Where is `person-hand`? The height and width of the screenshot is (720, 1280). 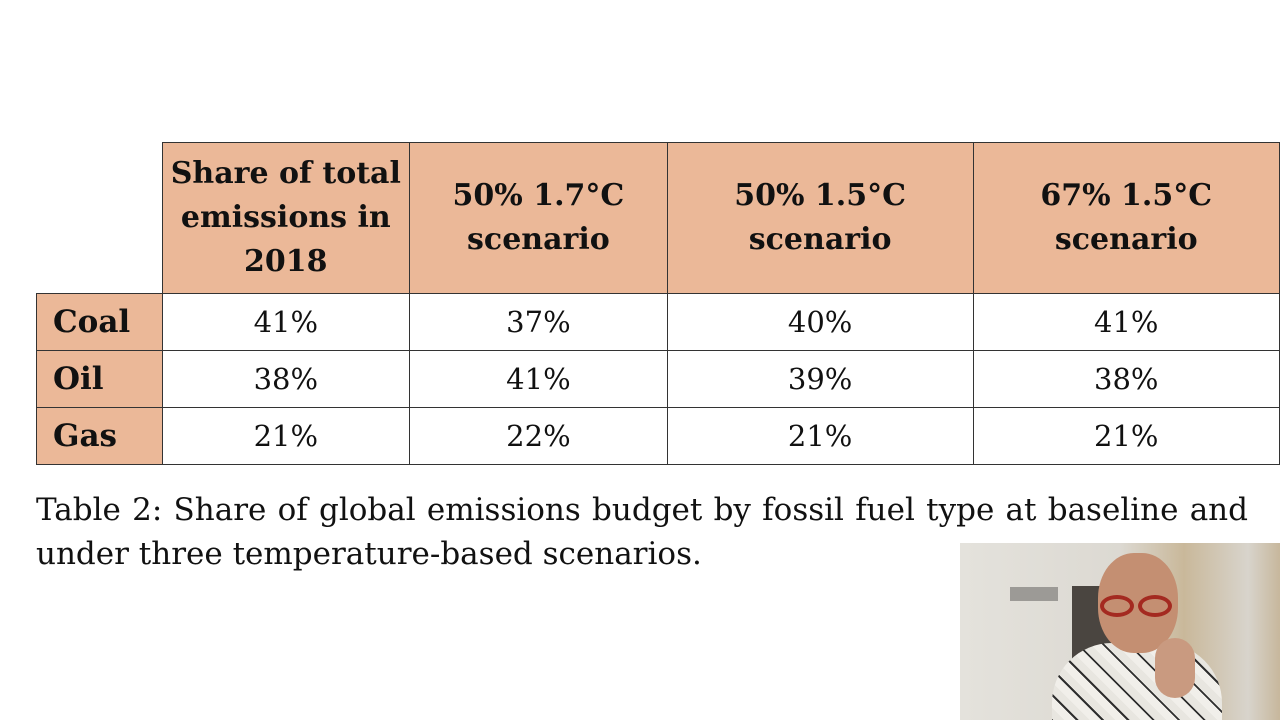
person-hand is located at coordinates (1175, 668).